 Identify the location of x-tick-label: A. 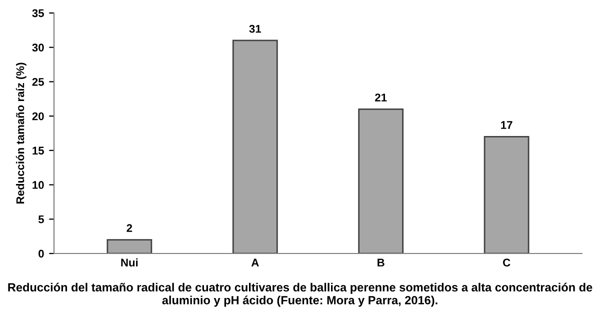
(255, 262).